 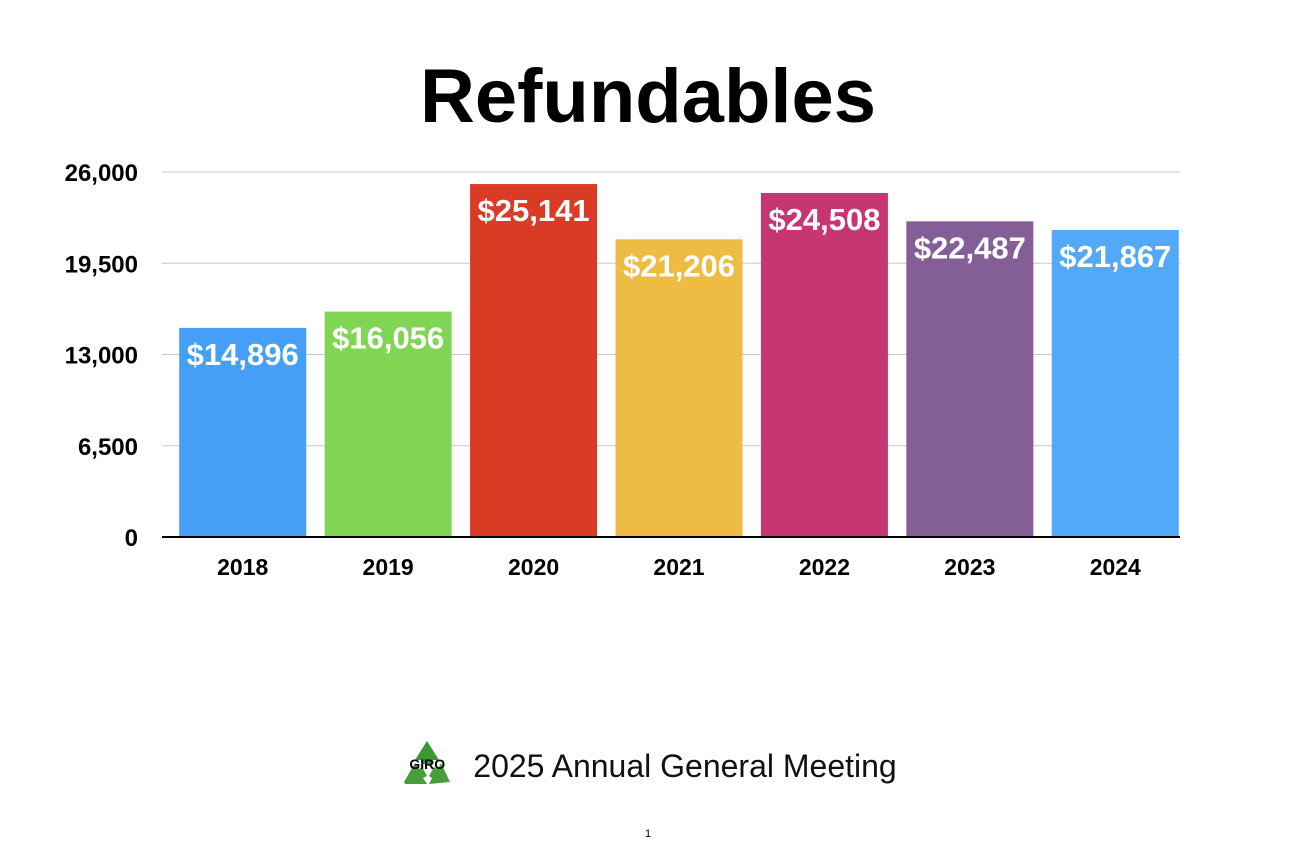 I want to click on meeting-caption: 2025 Annual General Meeting, so click(x=685, y=765).